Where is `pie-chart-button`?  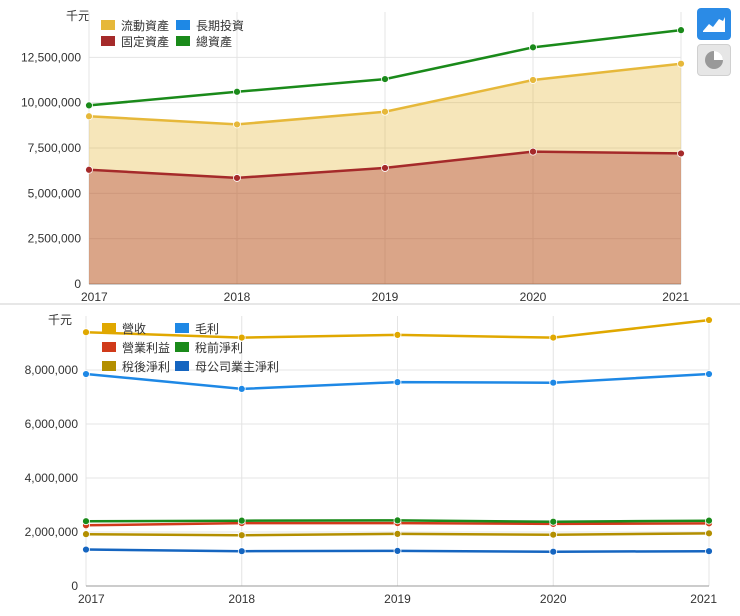
pie-chart-button is located at coordinates (714, 60).